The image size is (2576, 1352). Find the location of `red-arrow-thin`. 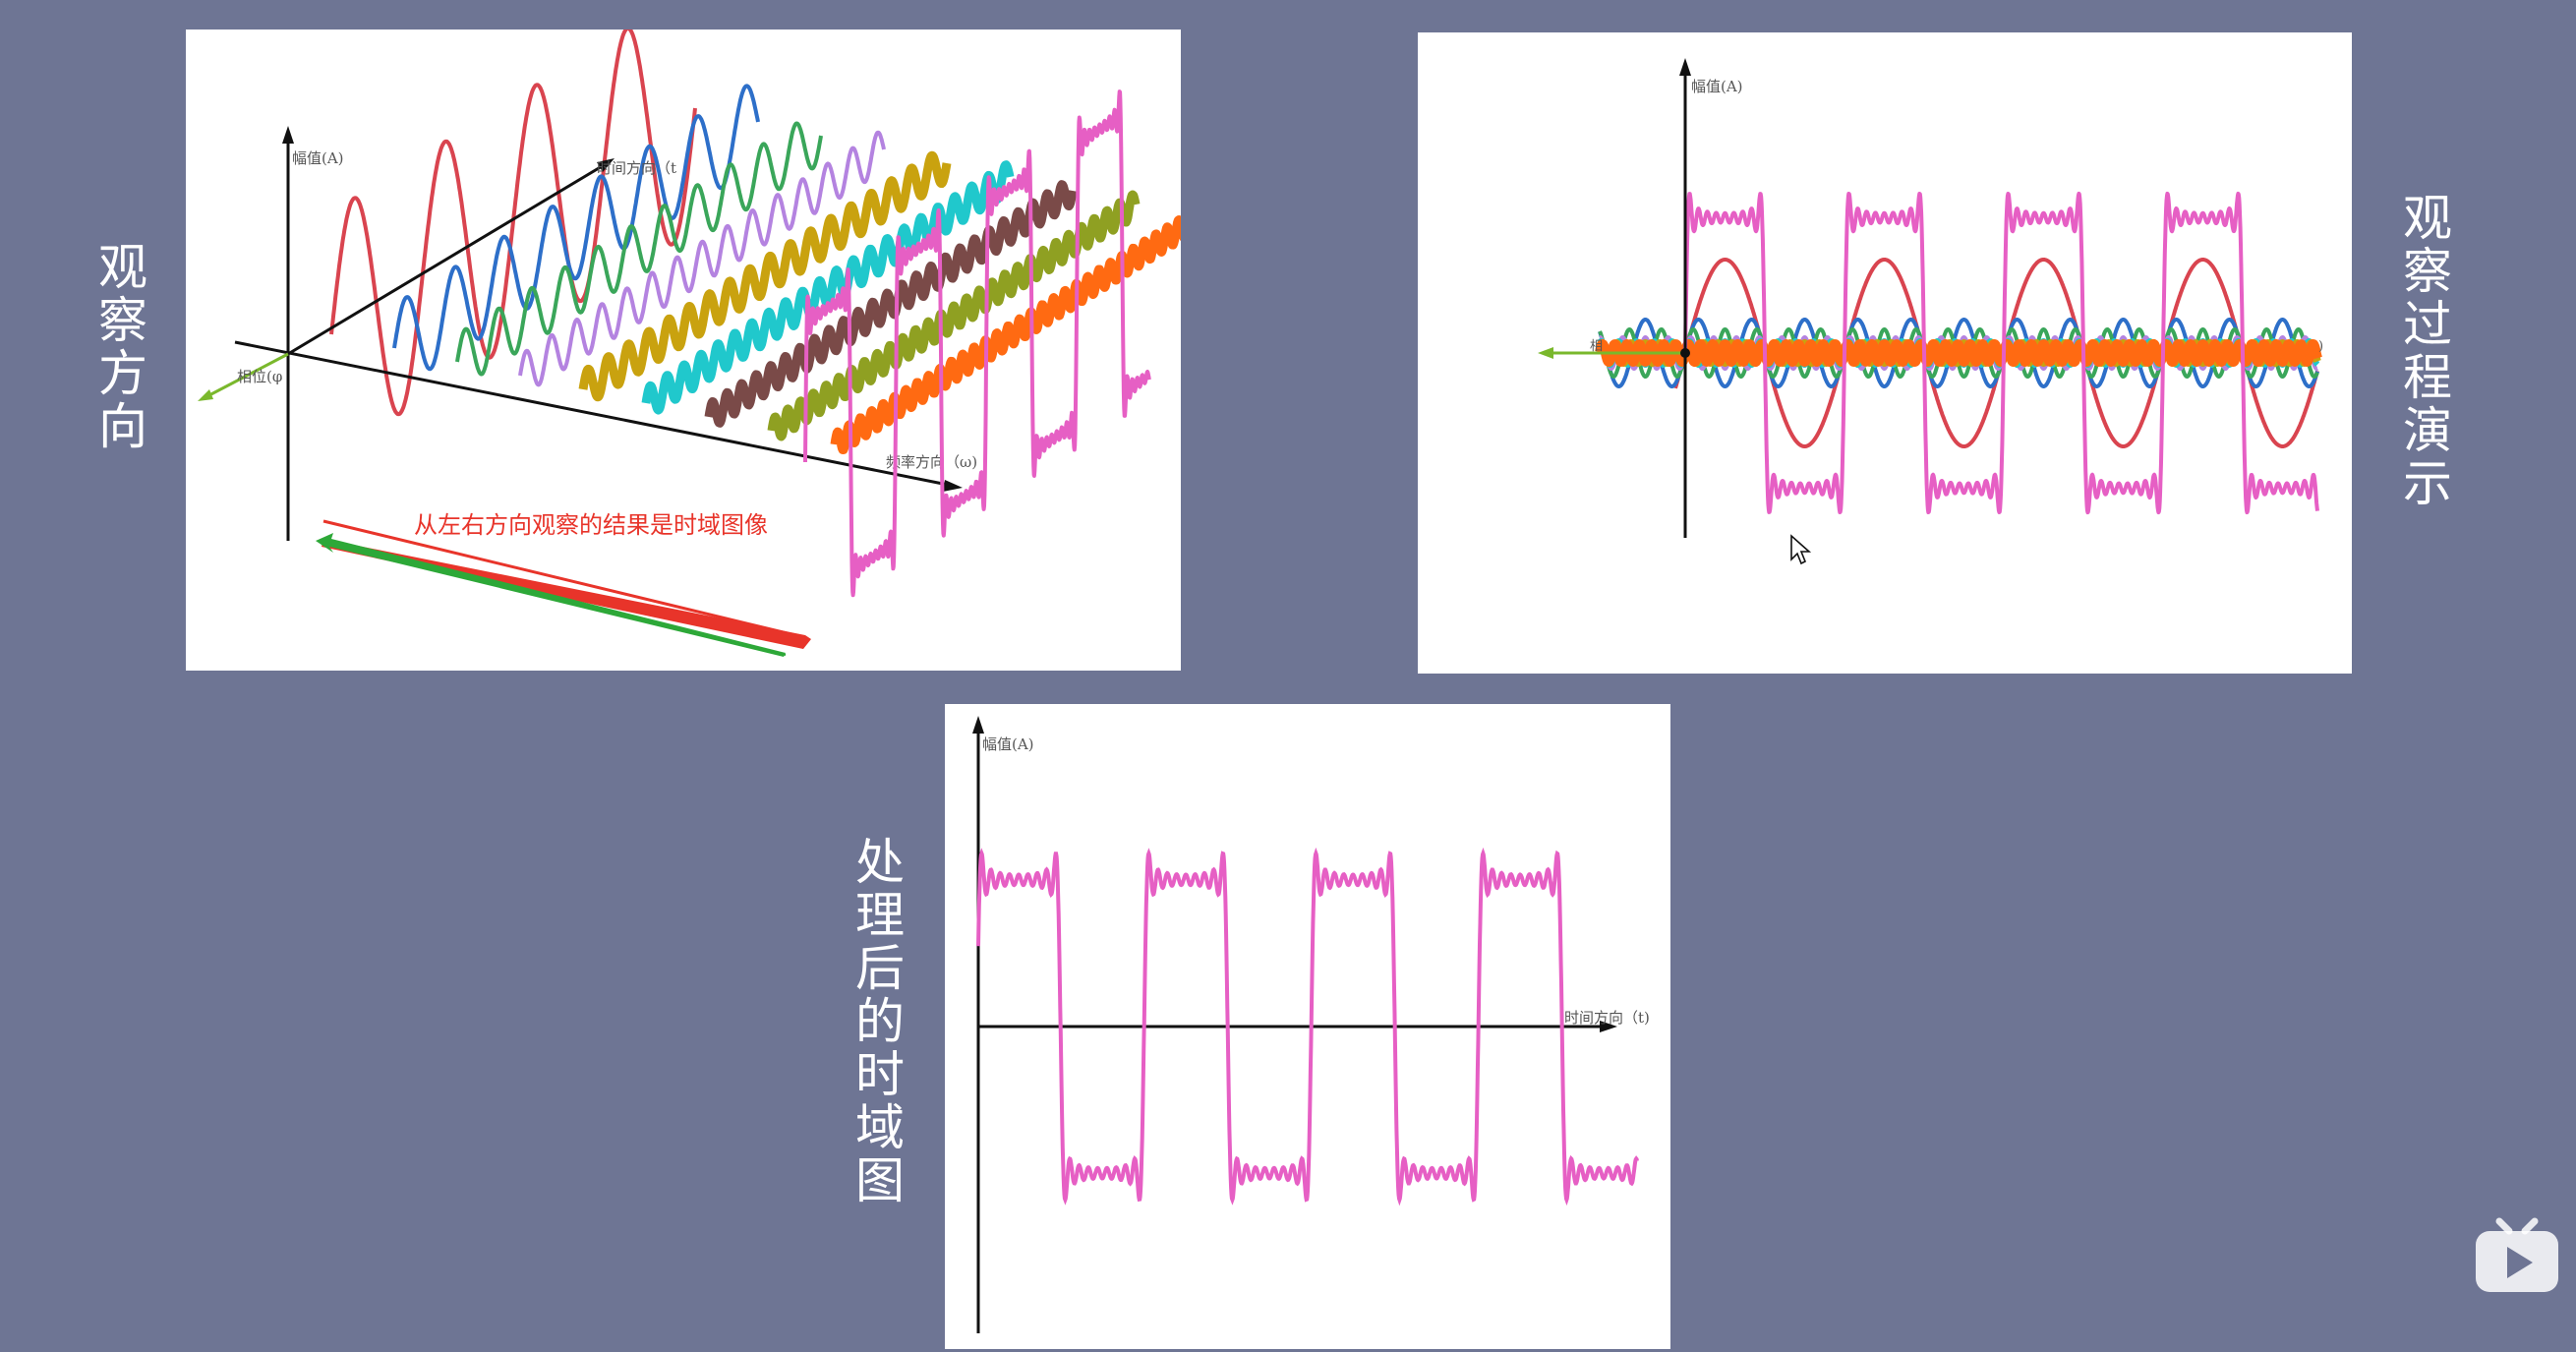

red-arrow-thin is located at coordinates (559, 578).